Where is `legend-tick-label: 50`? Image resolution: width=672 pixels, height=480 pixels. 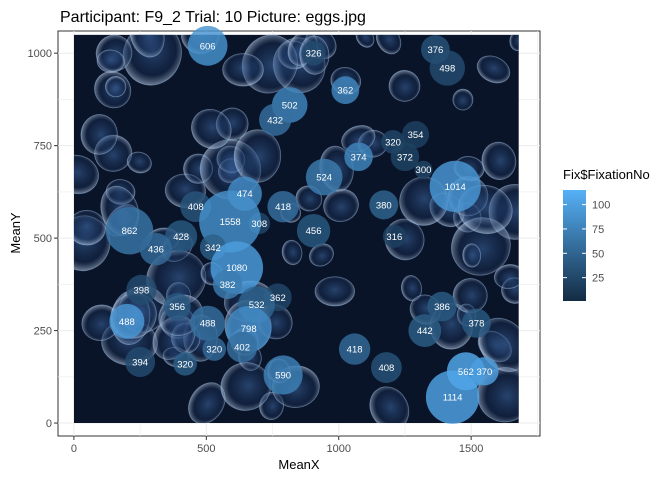
legend-tick-label: 50 is located at coordinates (598, 254).